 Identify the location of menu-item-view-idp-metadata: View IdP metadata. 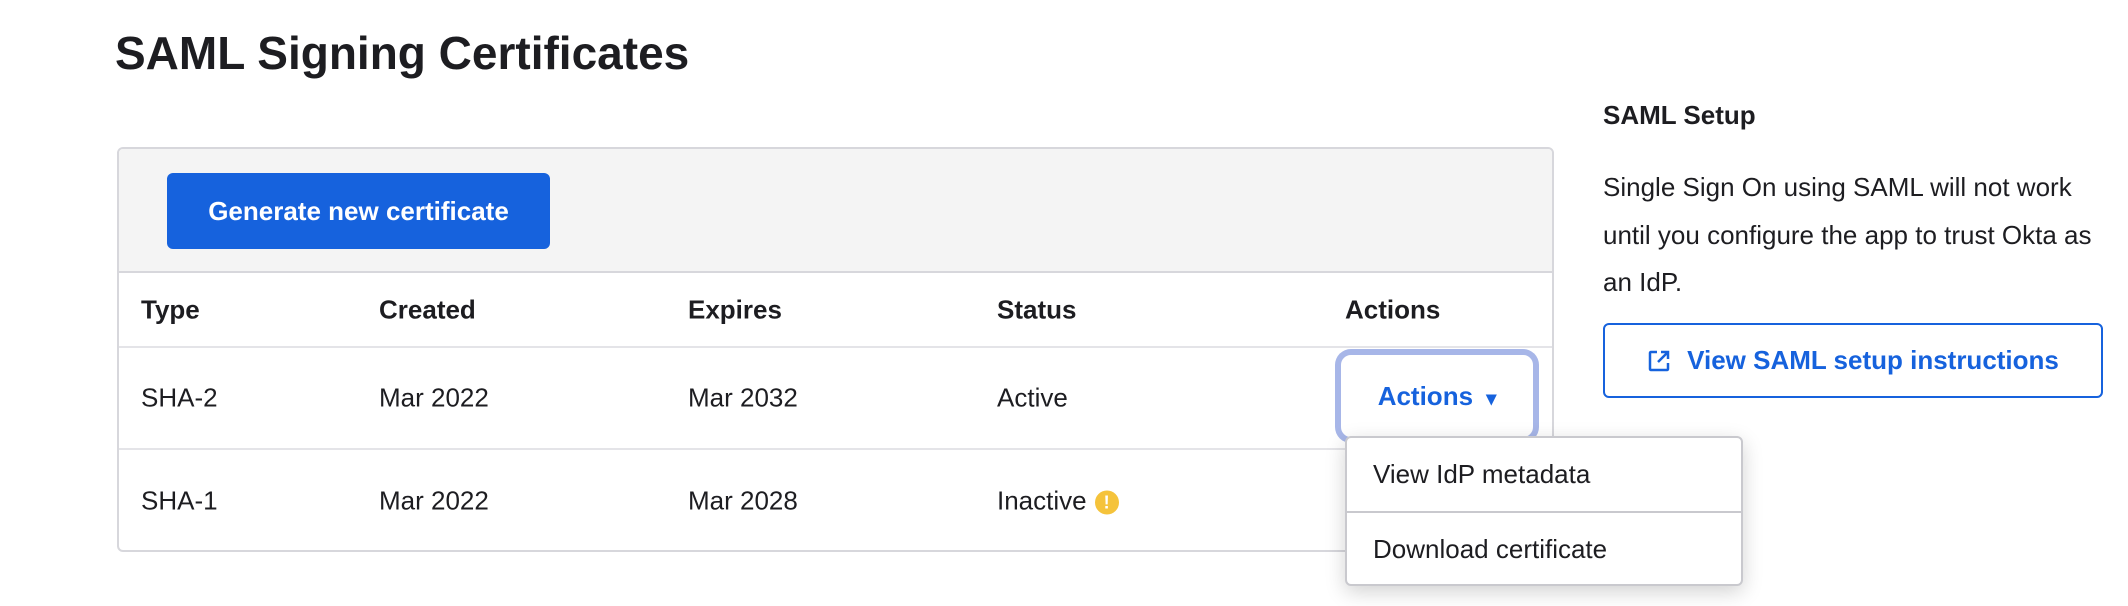
(1482, 474).